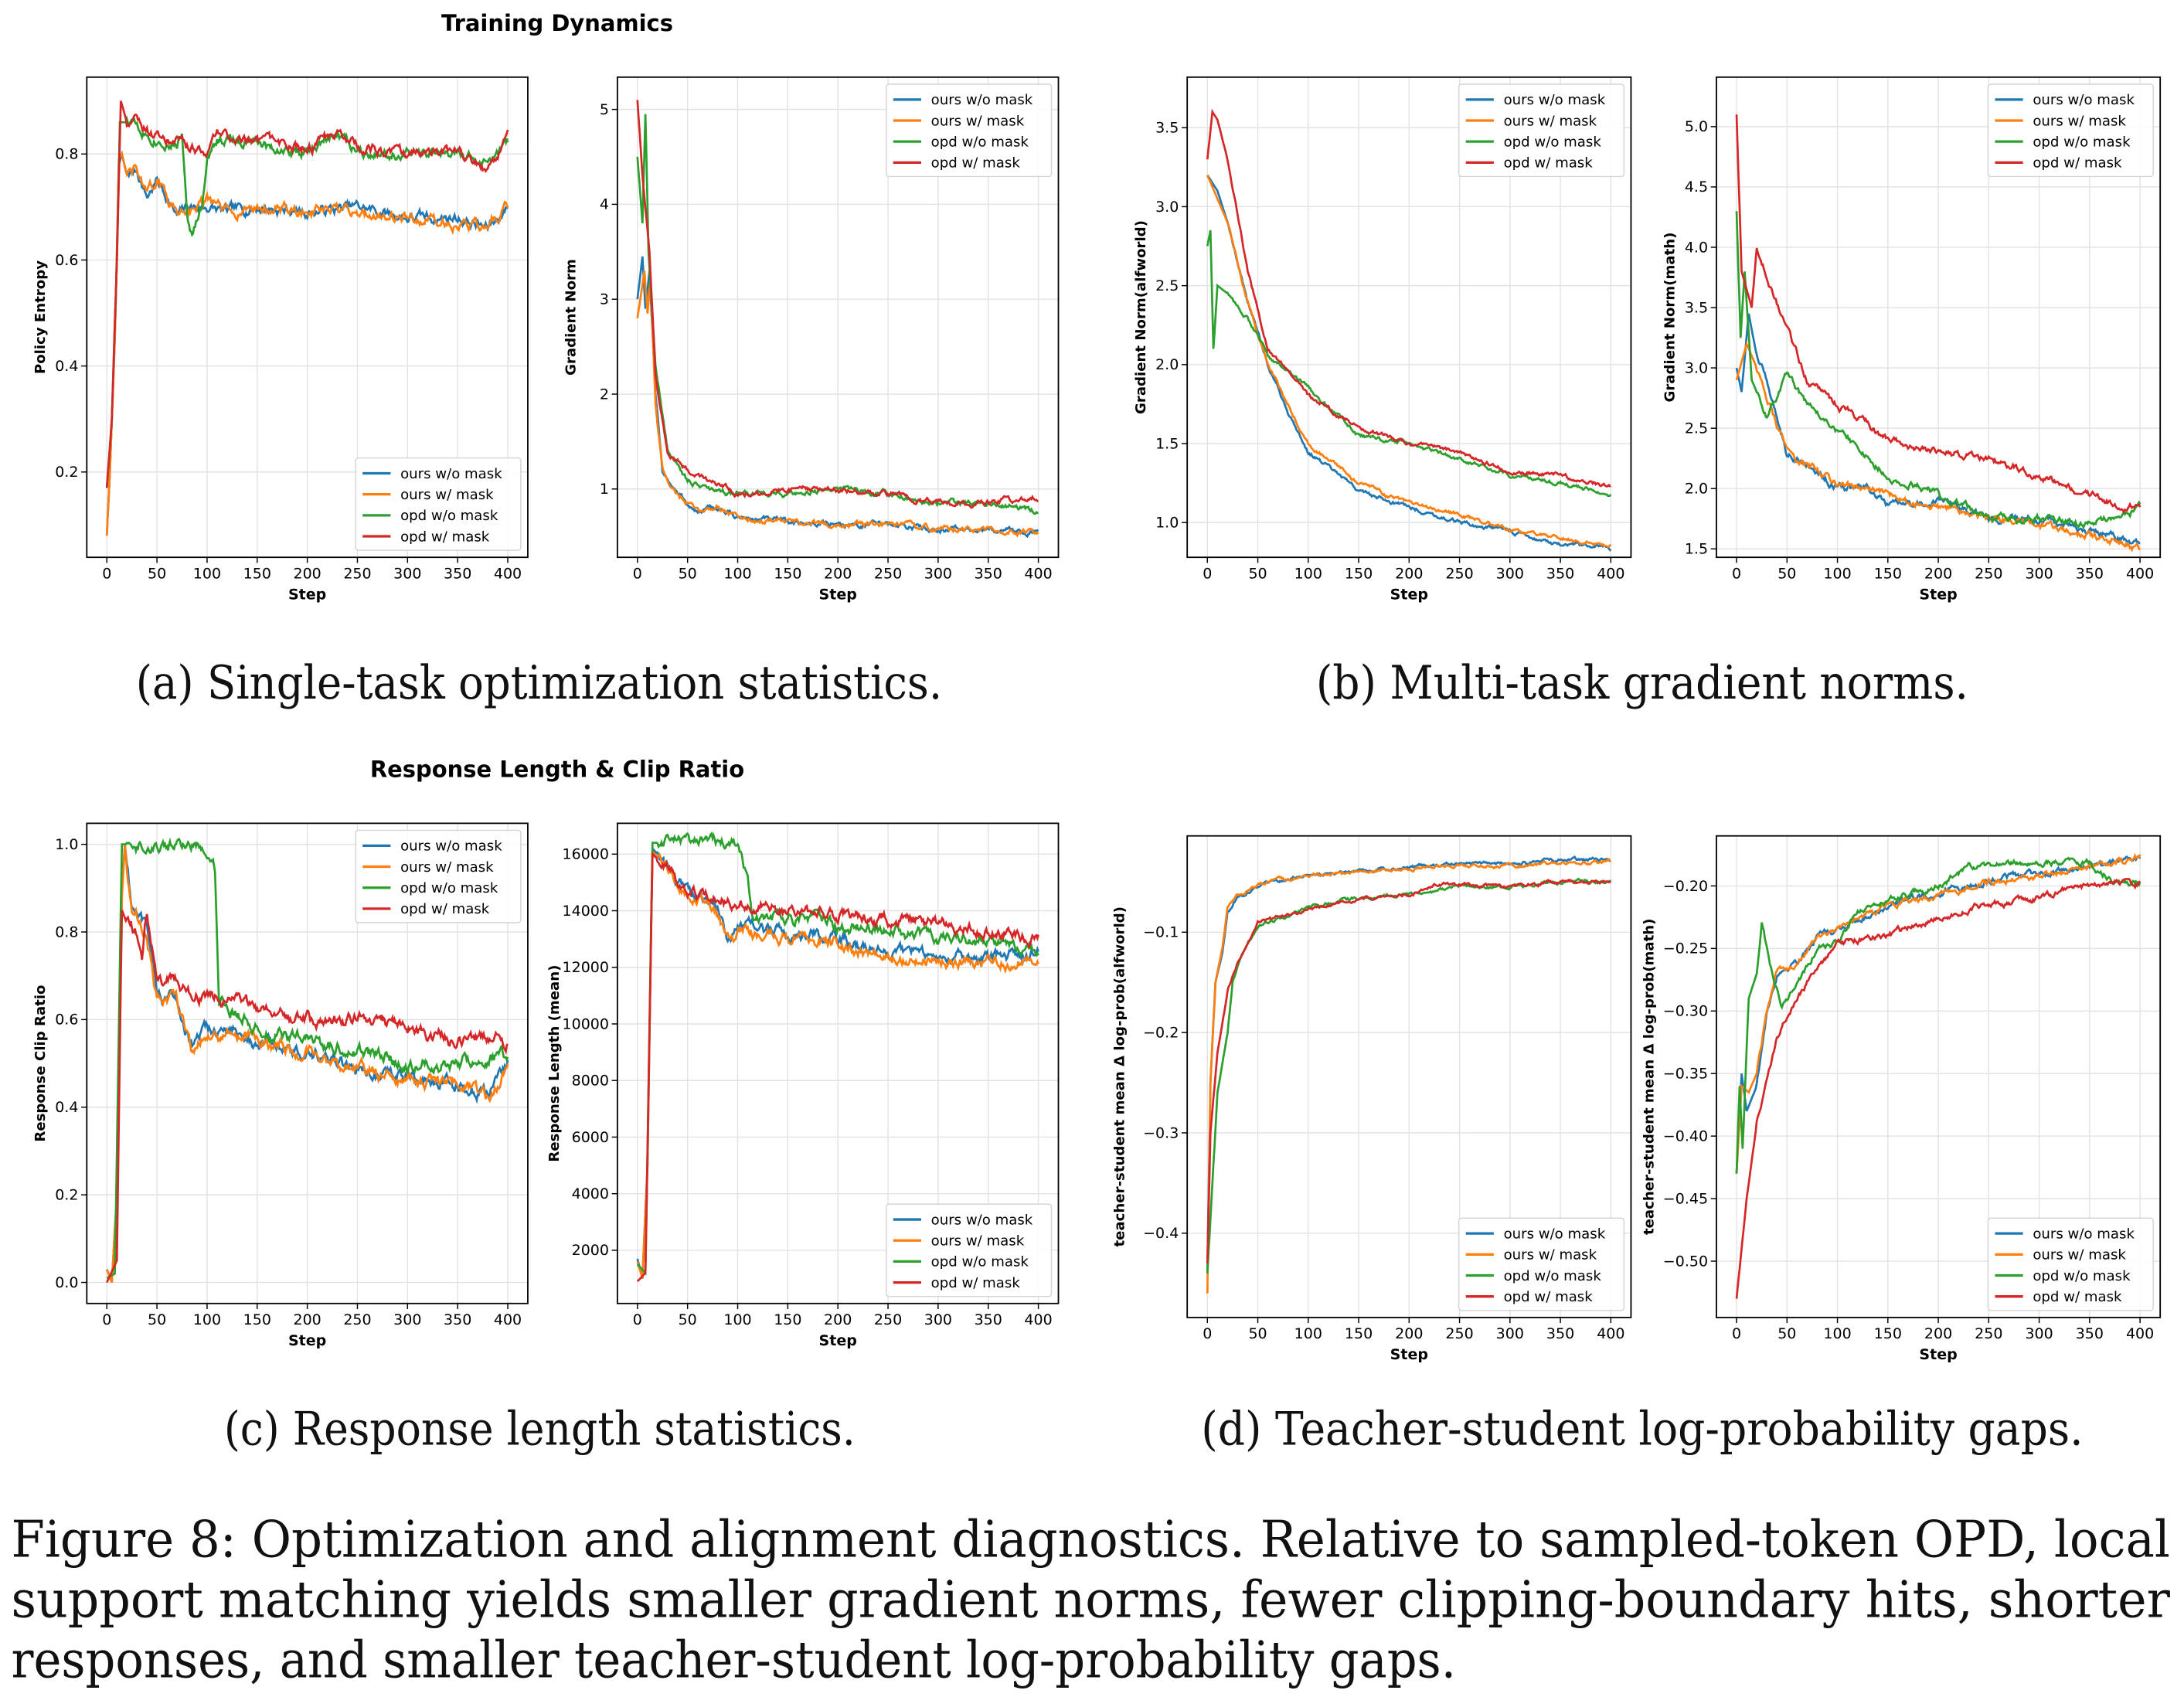 The height and width of the screenshot is (1697, 2184). What do you see at coordinates (1167, 444) in the screenshot?
I see `y-tick-label: 1.5` at bounding box center [1167, 444].